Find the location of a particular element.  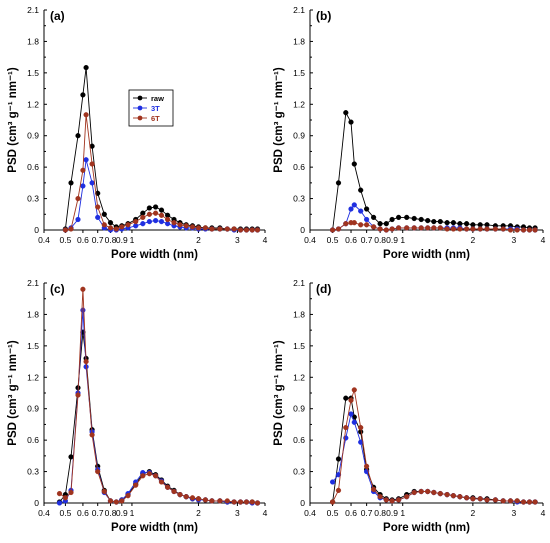

x-tick-label: 0.8 is located at coordinates (380, 240).